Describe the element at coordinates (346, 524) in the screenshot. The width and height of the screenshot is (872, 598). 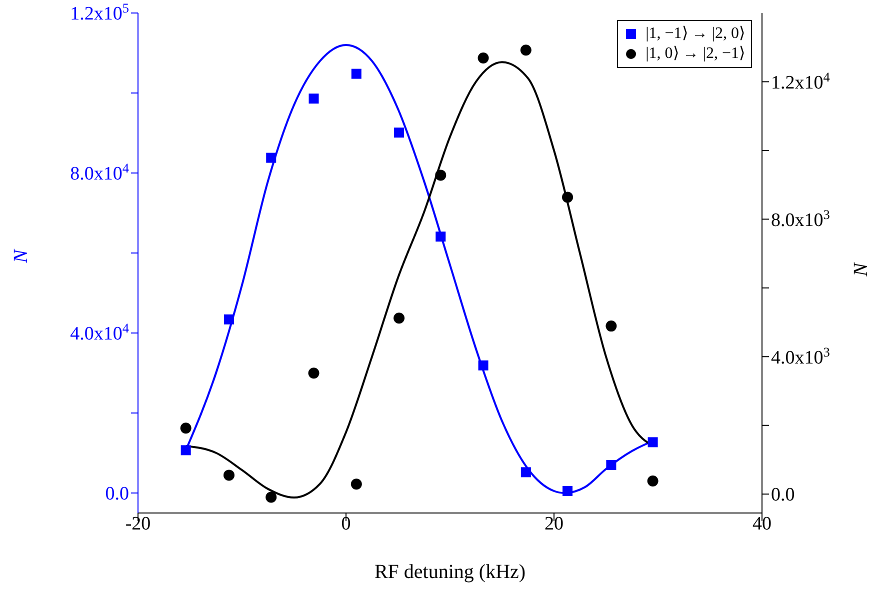
I see `x-tick-label: 0` at that location.